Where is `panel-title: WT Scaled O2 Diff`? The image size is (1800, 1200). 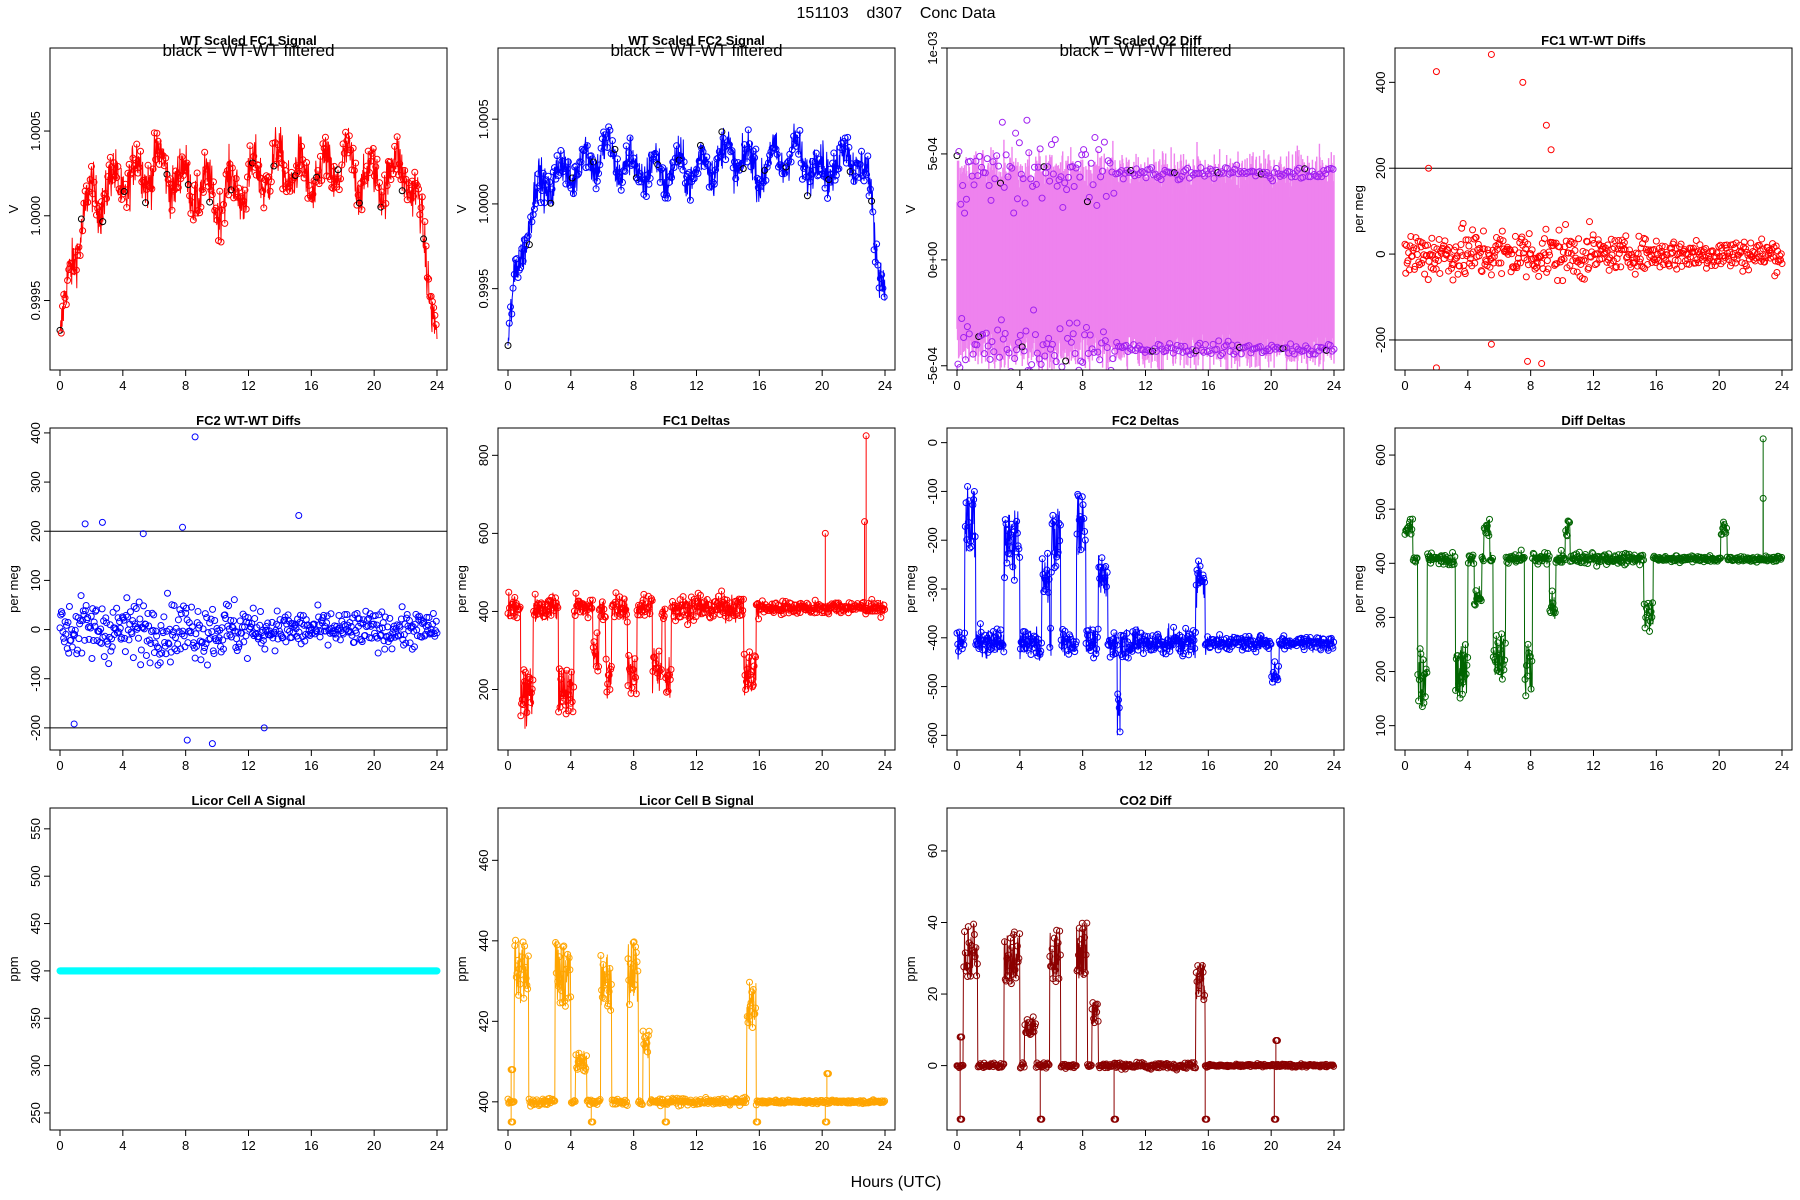 panel-title: WT Scaled O2 Diff is located at coordinates (1146, 40).